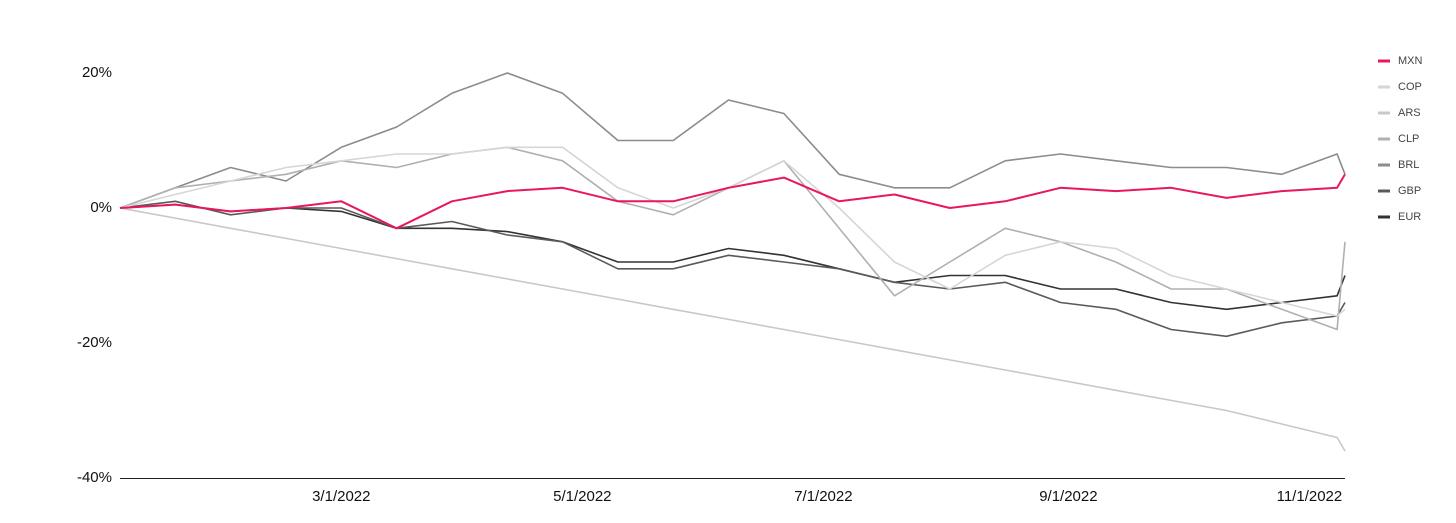 The image size is (1456, 523). I want to click on y-tick-label: -20%, so click(94, 342).